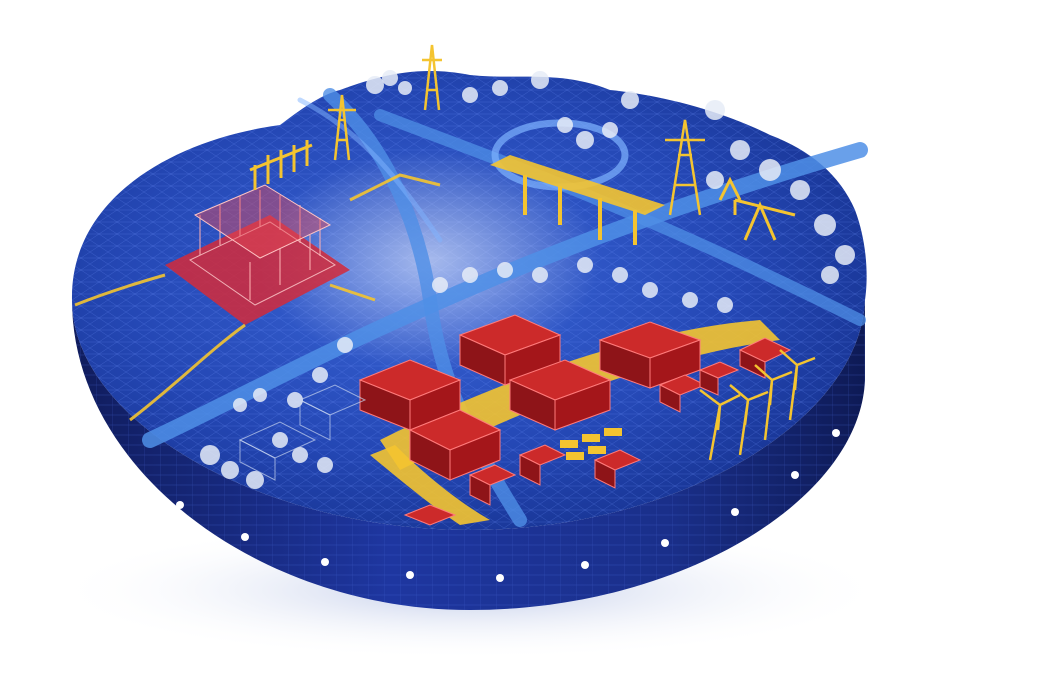  What do you see at coordinates (575, 420) in the screenshot?
I see `factory-building-icon` at bounding box center [575, 420].